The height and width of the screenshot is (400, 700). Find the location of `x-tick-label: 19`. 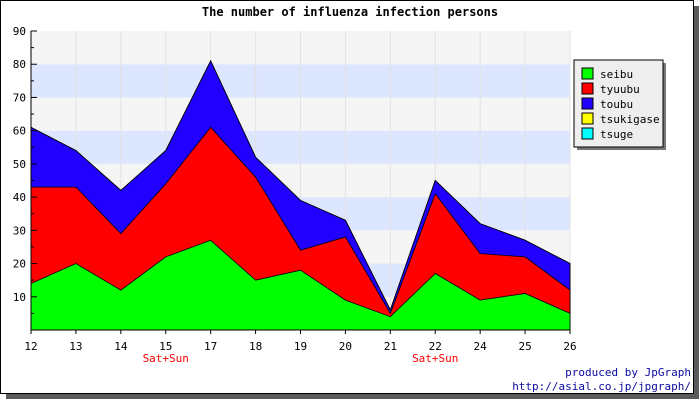

x-tick-label: 19 is located at coordinates (300, 346).